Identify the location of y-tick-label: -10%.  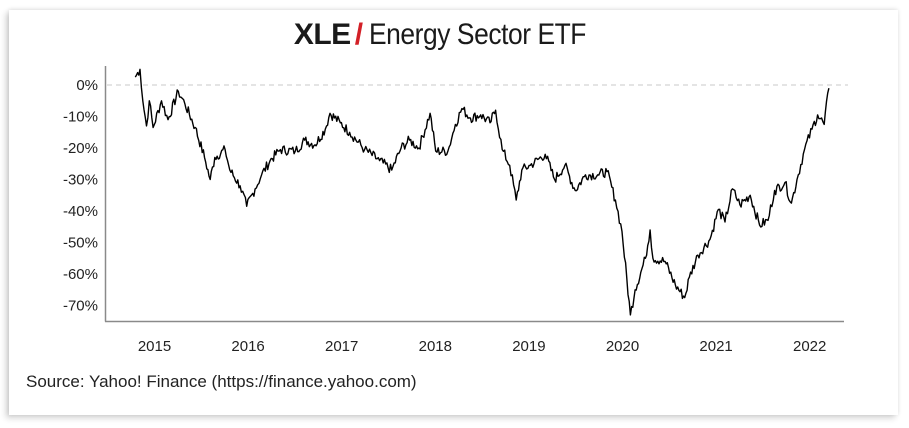
(80, 117).